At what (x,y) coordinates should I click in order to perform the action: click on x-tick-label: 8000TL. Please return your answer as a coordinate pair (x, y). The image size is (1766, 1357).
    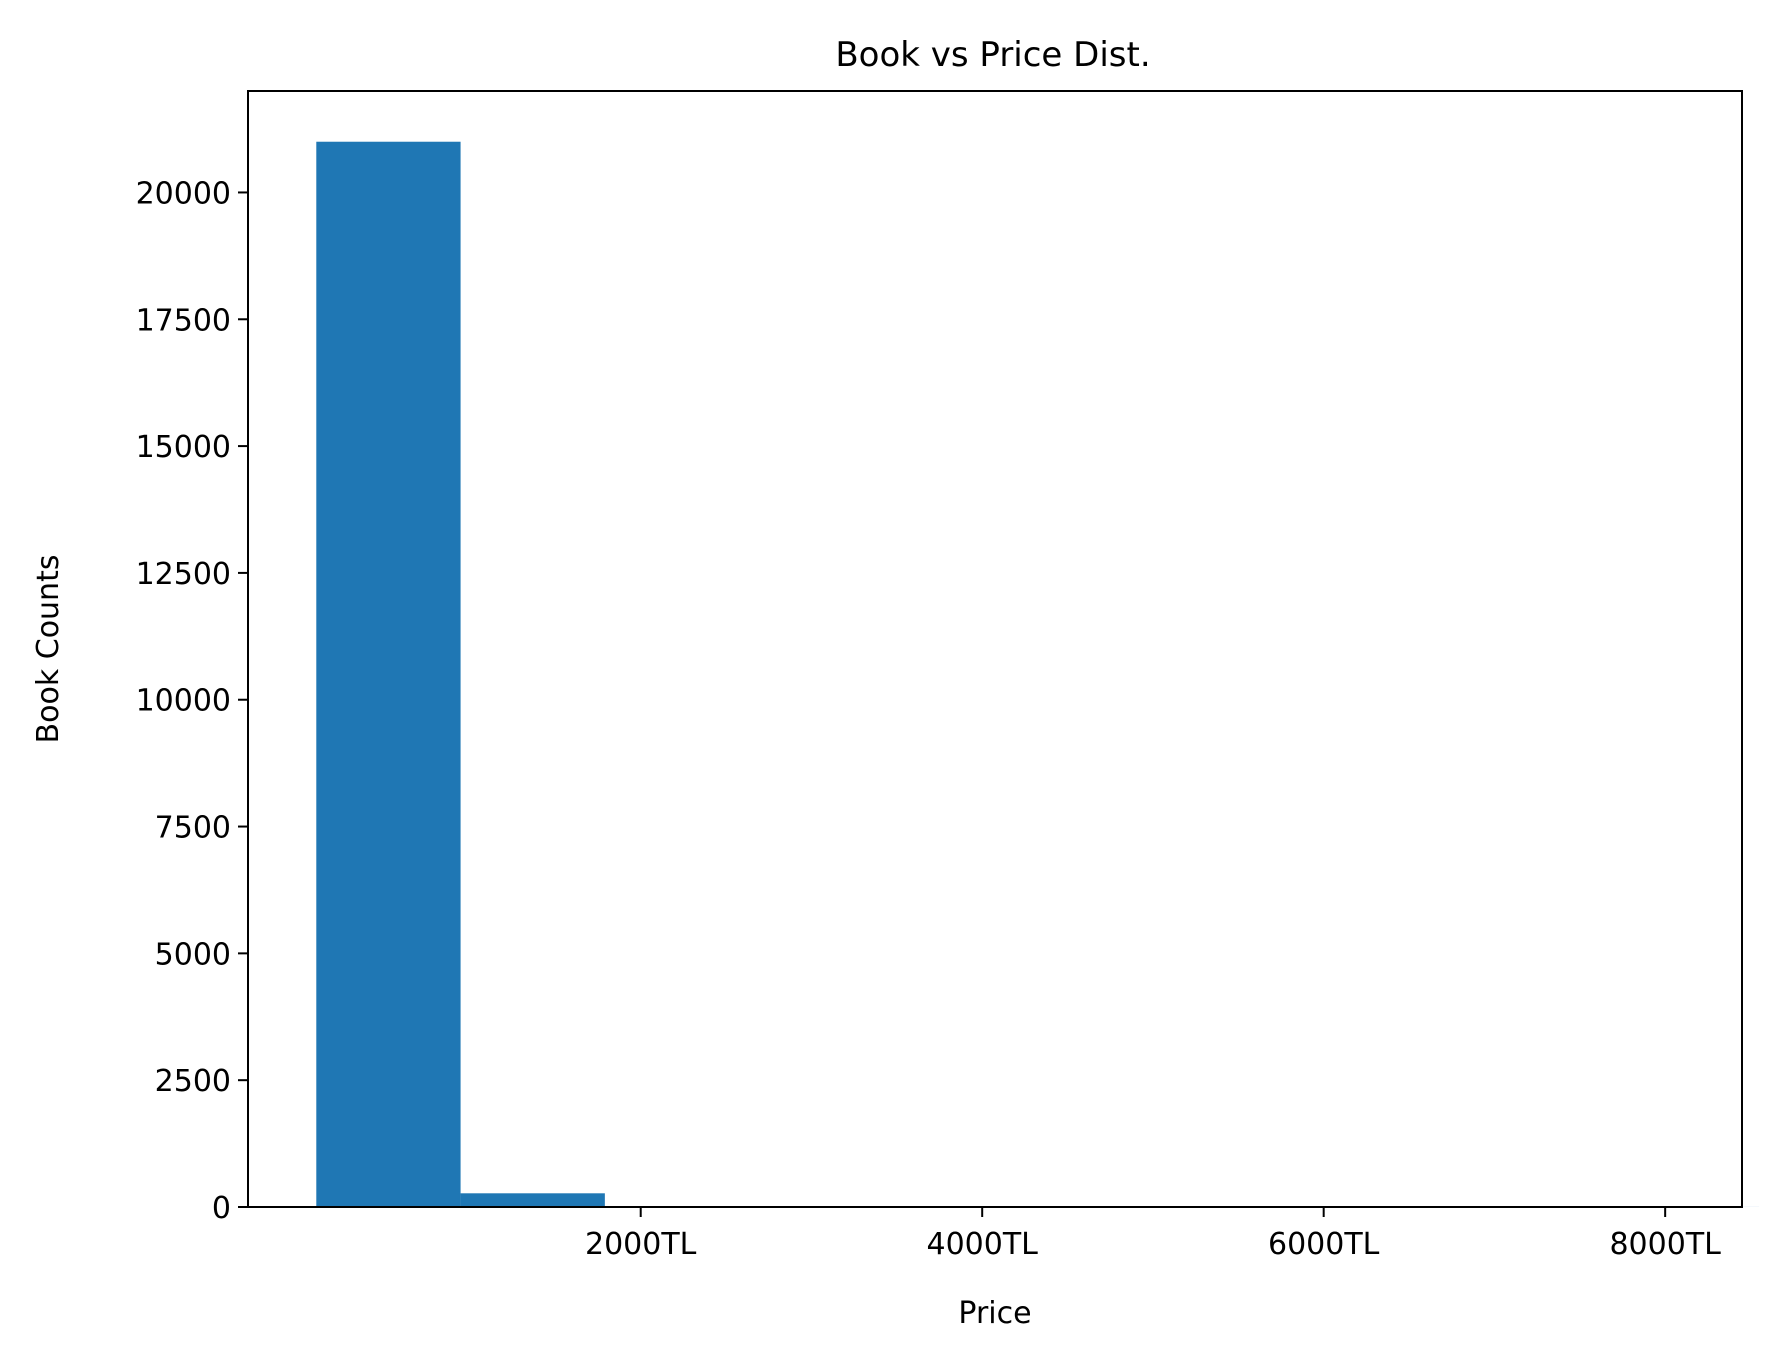
    Looking at the image, I should click on (1665, 1244).